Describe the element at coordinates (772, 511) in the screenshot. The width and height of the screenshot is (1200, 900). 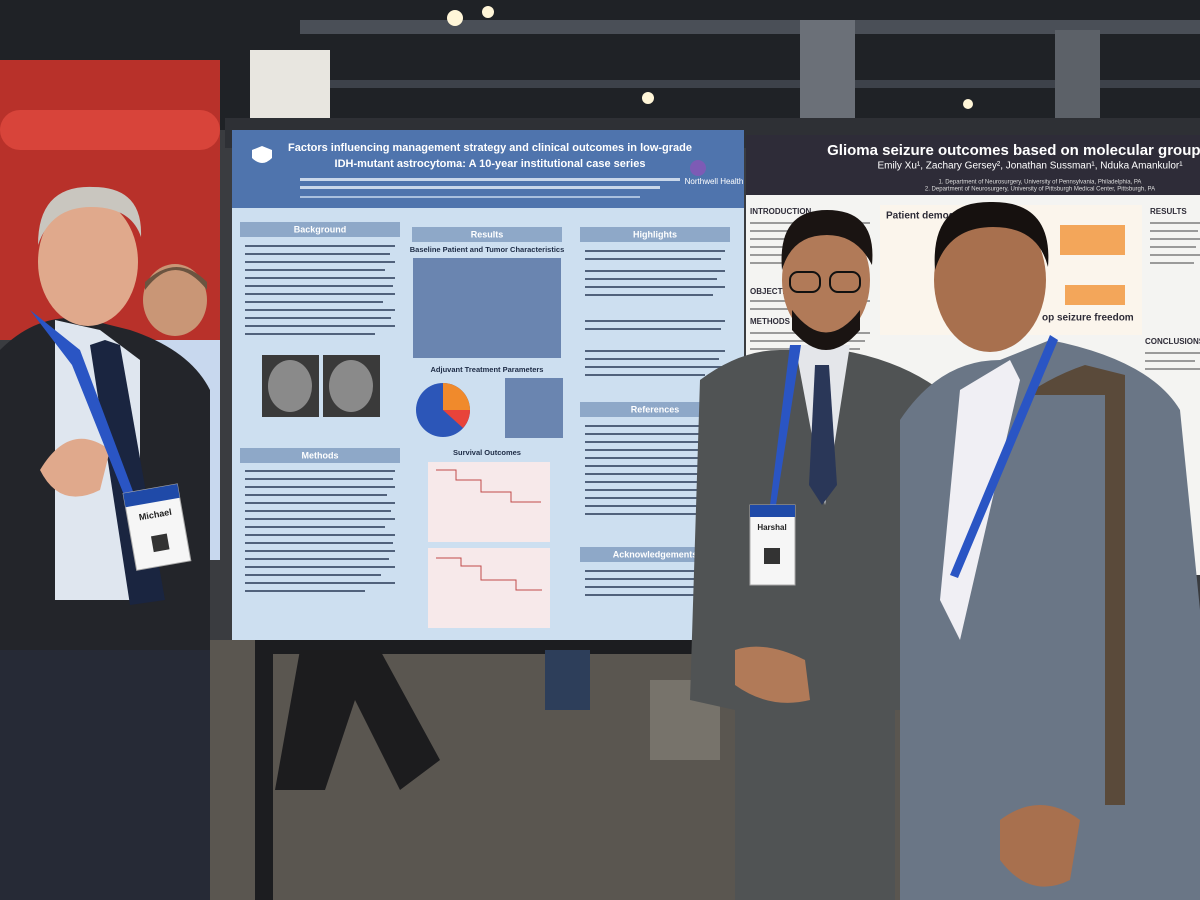
I see `badge-band` at that location.